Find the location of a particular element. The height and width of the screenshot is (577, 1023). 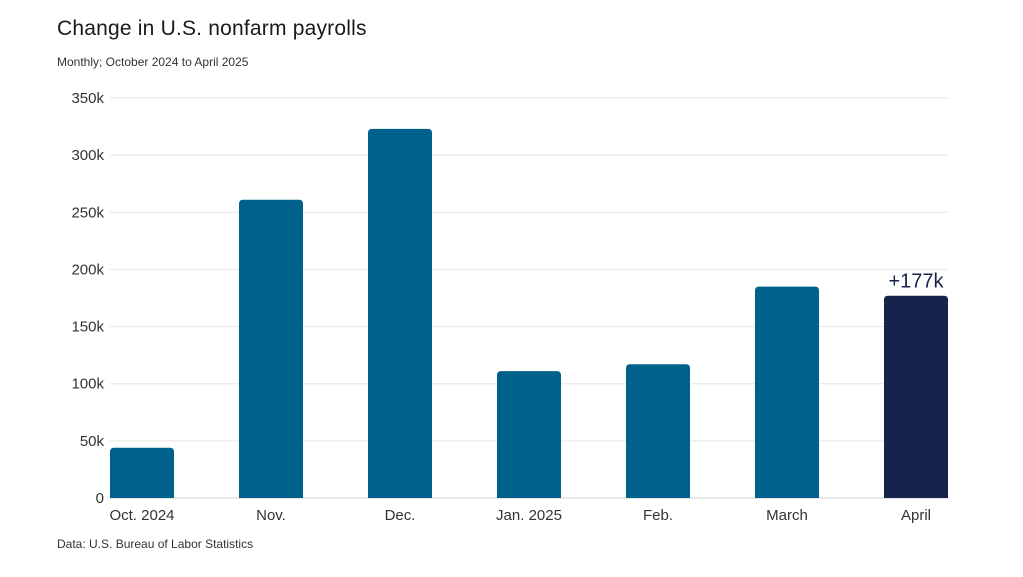

x-tick-label: Dec. is located at coordinates (400, 515).